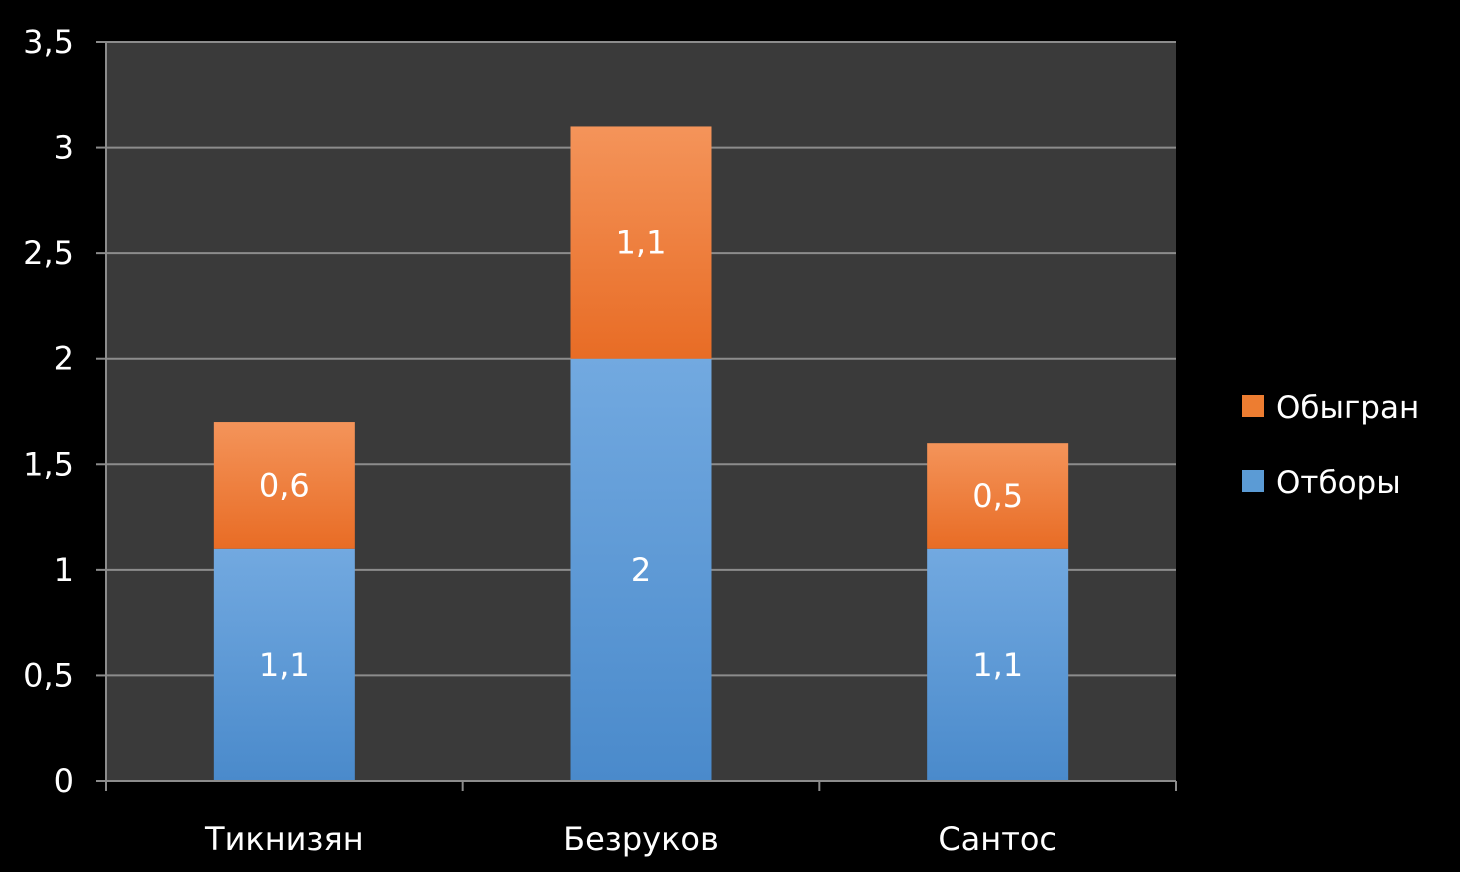  I want to click on data-label: 0,5, so click(997, 496).